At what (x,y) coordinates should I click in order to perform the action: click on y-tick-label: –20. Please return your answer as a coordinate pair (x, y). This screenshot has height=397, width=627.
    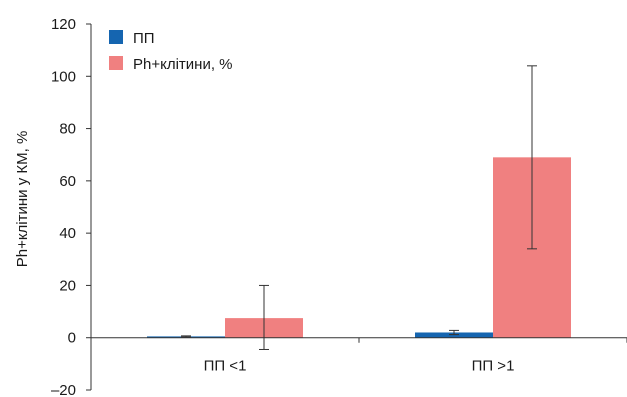
    Looking at the image, I should click on (63, 389).